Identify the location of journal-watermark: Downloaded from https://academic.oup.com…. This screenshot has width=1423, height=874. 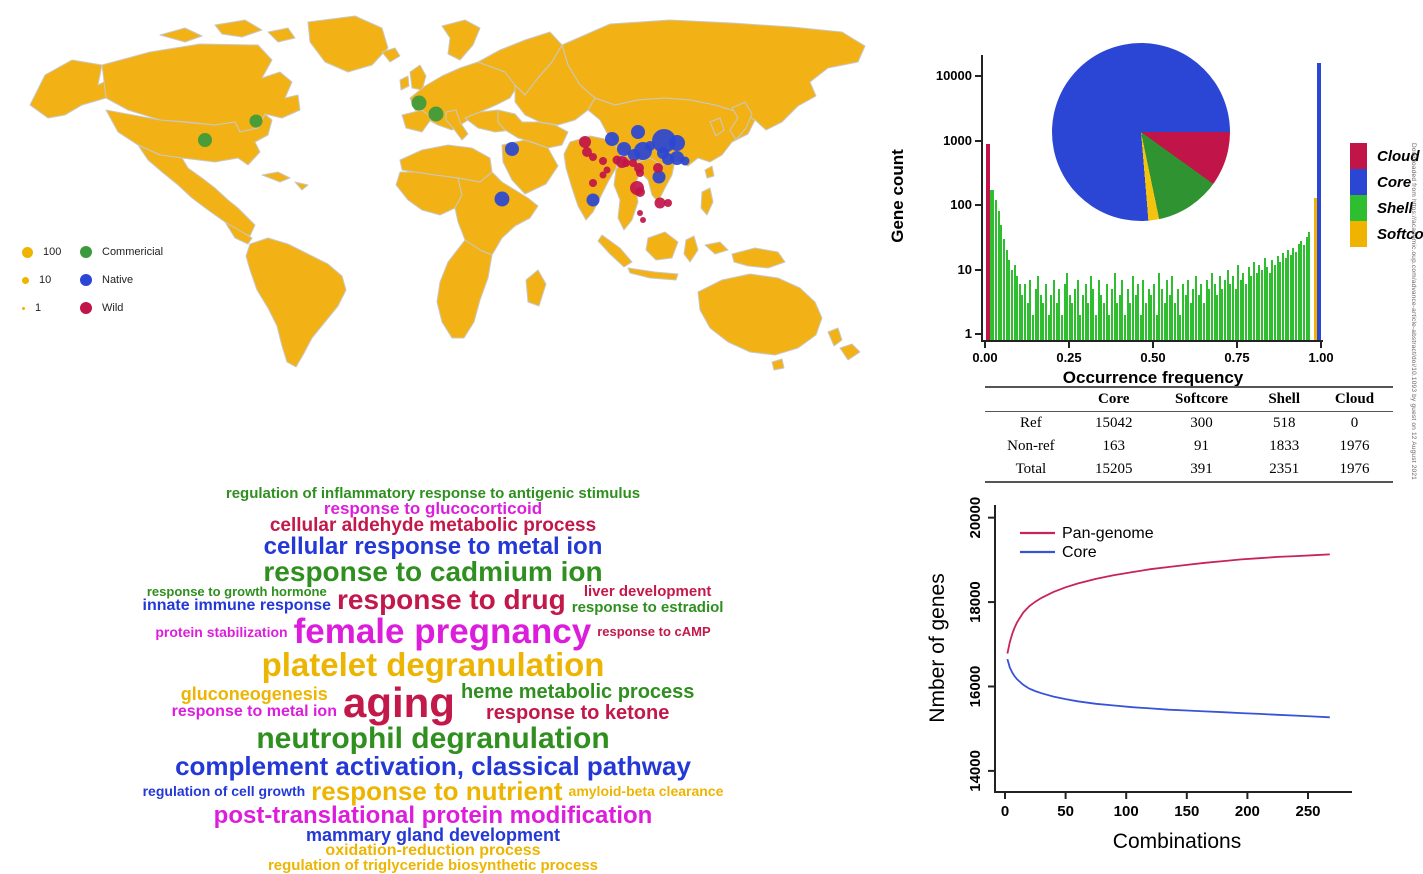
(1413, 311).